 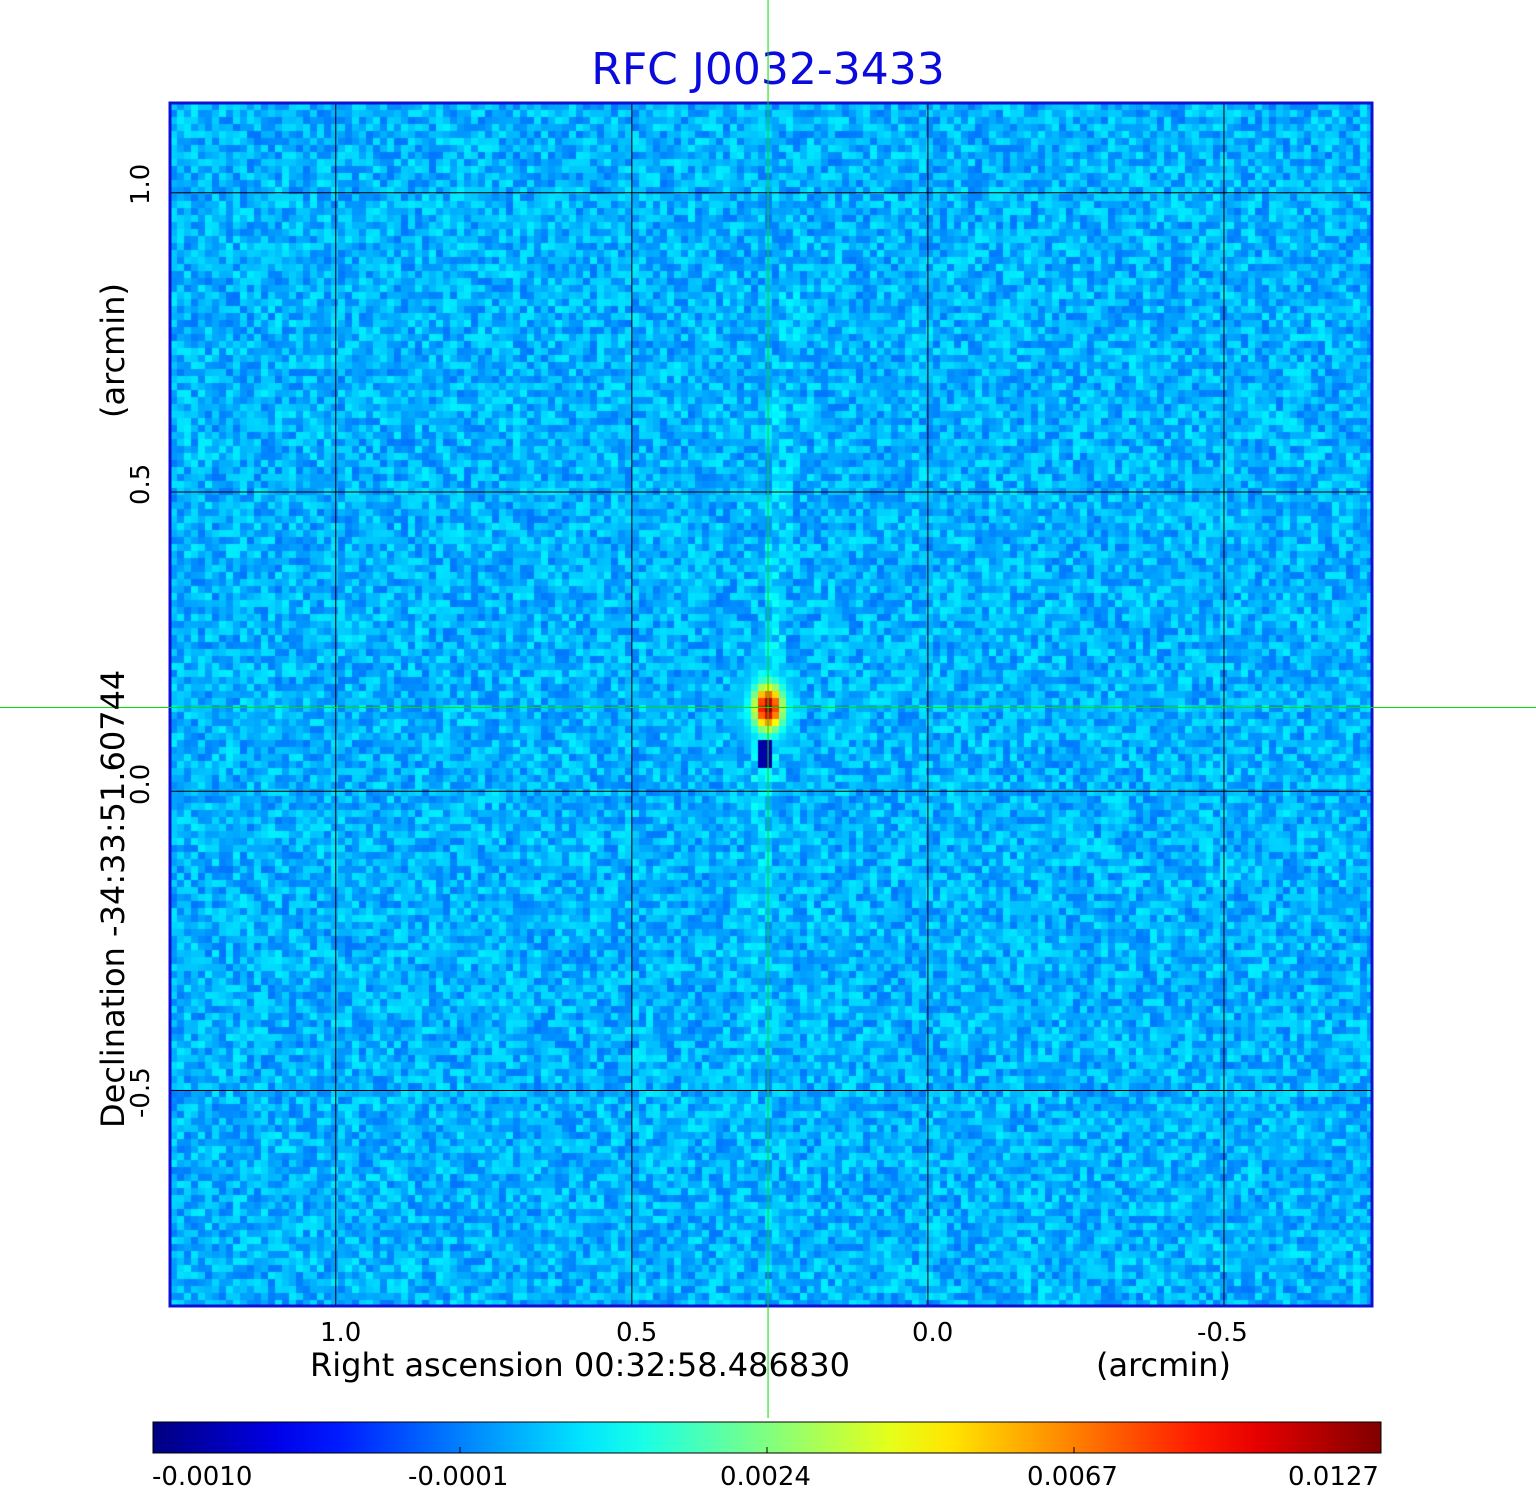 What do you see at coordinates (341, 1333) in the screenshot?
I see `x-tick-label: 1.0` at bounding box center [341, 1333].